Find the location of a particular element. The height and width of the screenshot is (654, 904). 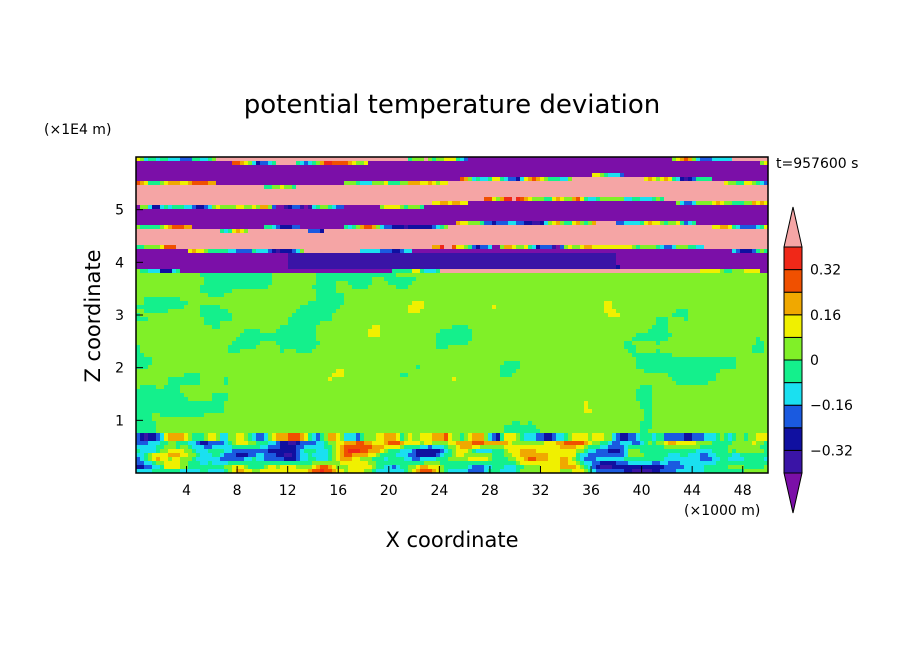

x-tick-label: 8 is located at coordinates (237, 491).